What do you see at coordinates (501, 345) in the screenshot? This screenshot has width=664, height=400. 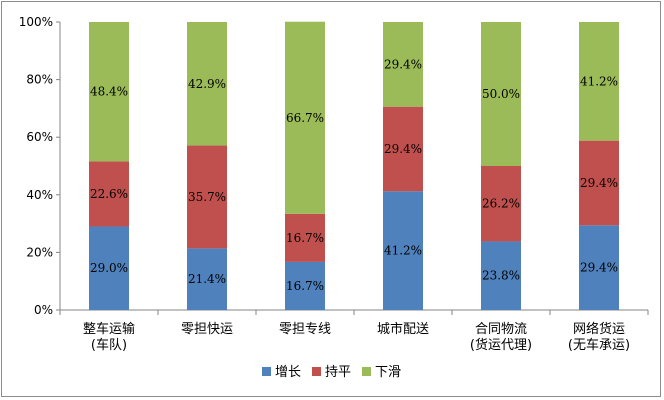 I see `category-label: (货运代理)` at bounding box center [501, 345].